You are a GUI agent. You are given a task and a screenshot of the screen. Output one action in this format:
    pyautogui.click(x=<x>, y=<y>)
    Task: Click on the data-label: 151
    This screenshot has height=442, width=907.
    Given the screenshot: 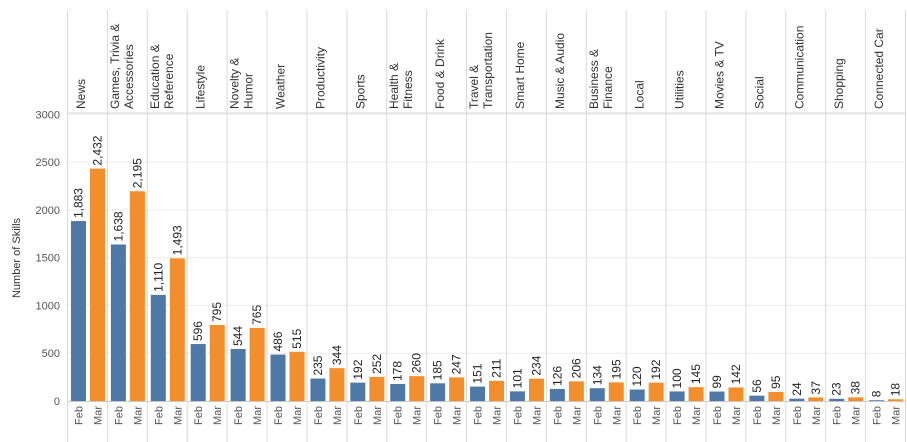 What is the action you would take?
    pyautogui.click(x=478, y=373)
    